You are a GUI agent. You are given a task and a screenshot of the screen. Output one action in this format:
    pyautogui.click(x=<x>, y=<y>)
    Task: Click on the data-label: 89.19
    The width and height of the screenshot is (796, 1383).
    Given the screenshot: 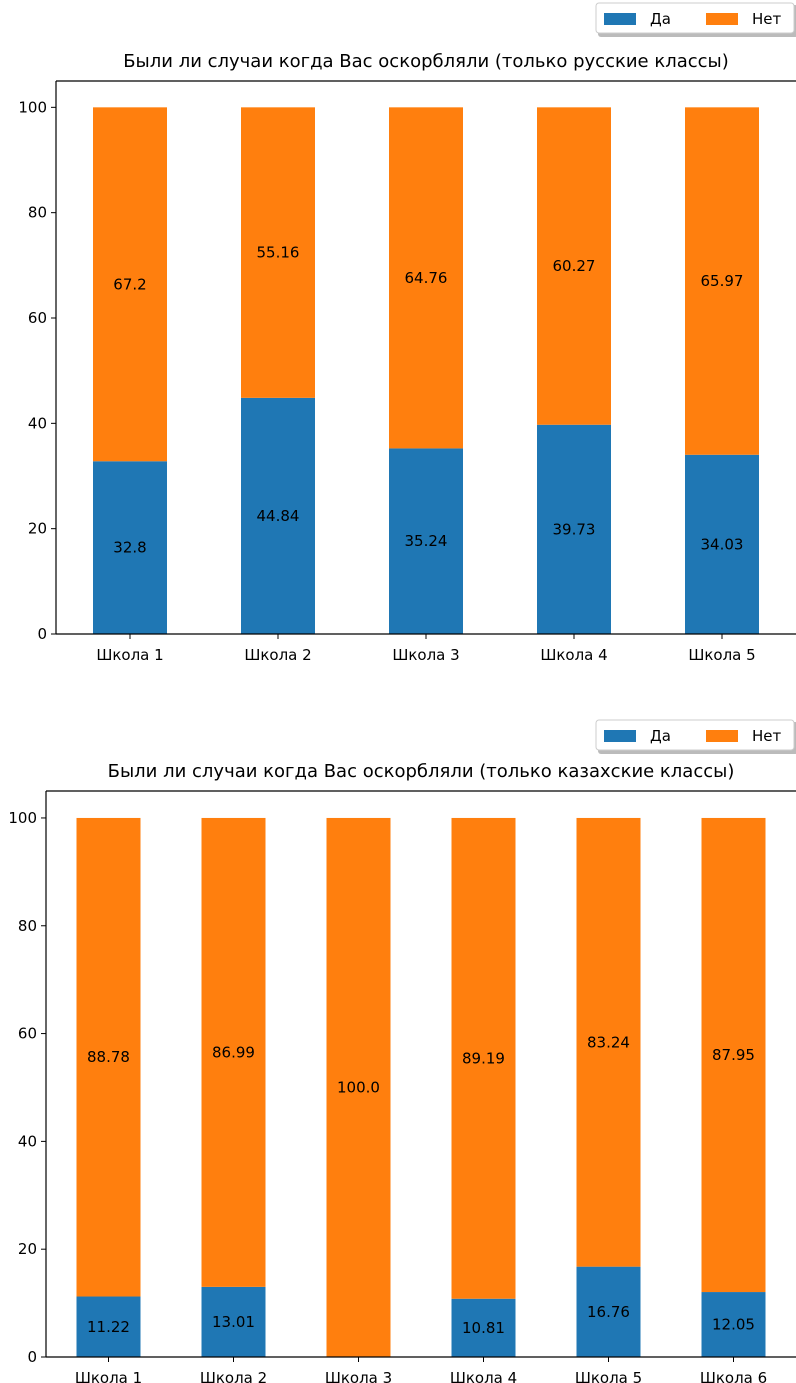 What is the action you would take?
    pyautogui.click(x=483, y=1058)
    